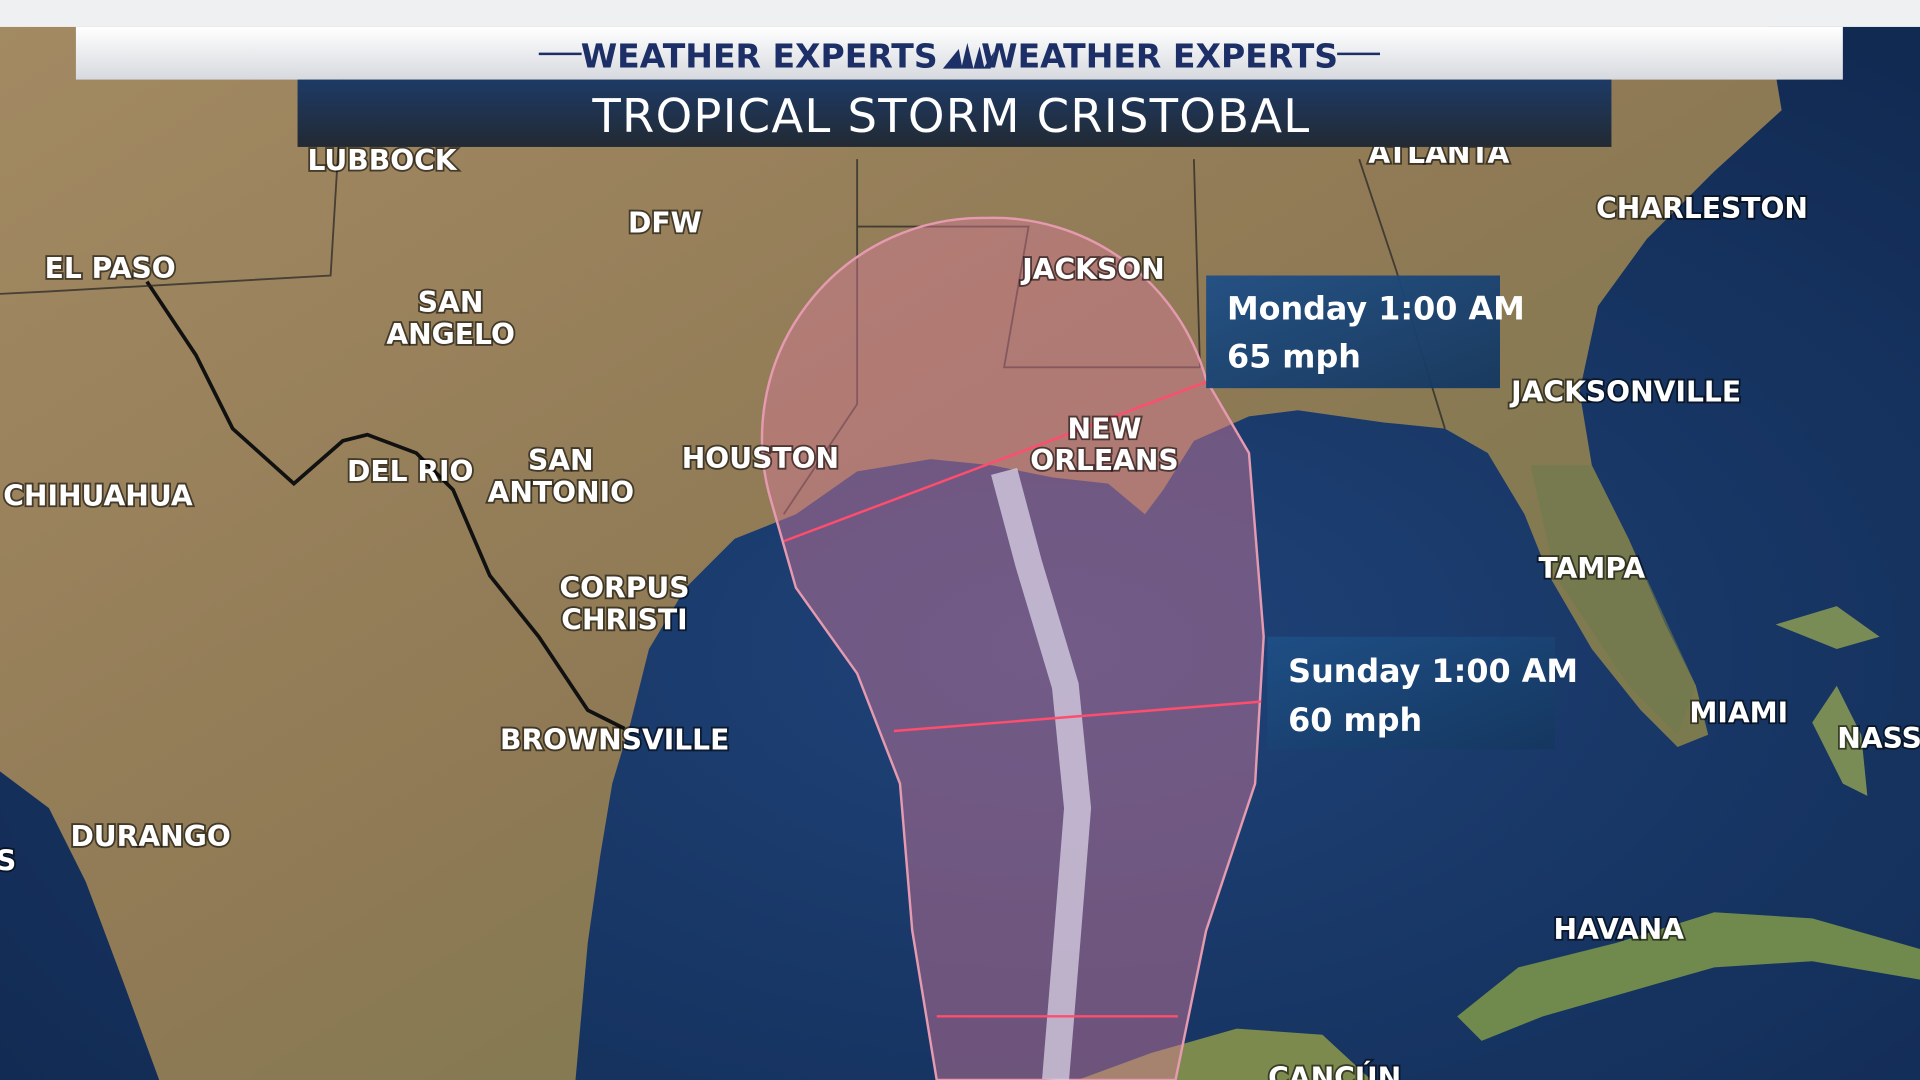 Image resolution: width=1920 pixels, height=1080 pixels. Describe the element at coordinates (968, 55) in the screenshot. I see `peacock-logo` at that location.